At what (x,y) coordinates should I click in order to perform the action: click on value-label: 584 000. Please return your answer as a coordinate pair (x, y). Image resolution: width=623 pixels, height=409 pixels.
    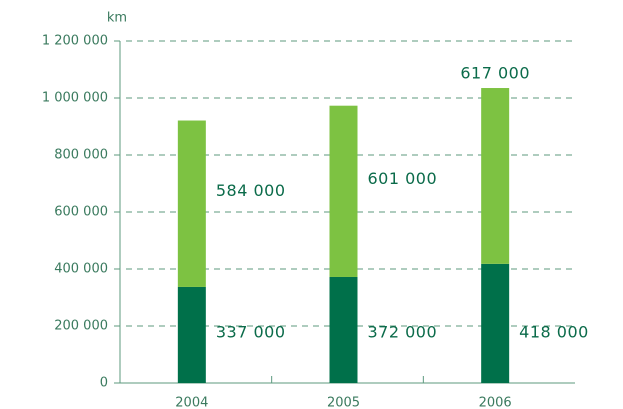
    Looking at the image, I should click on (251, 190).